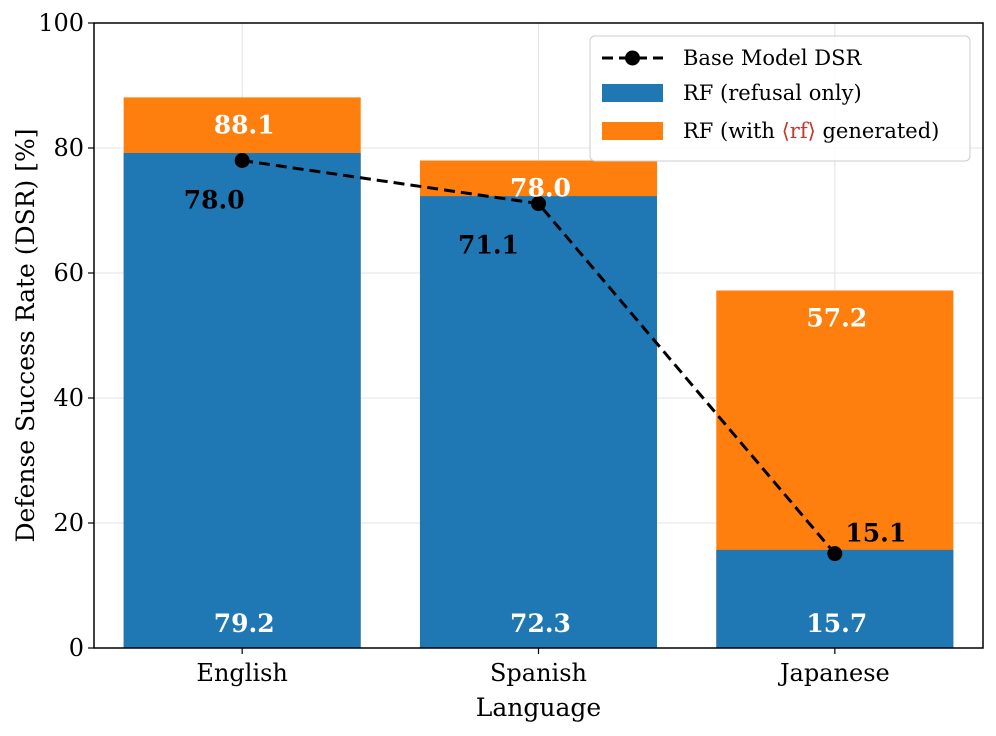 The image size is (996, 736). I want to click on y-axis-title: Defense Success Rate (DSR) [%], so click(25, 336).